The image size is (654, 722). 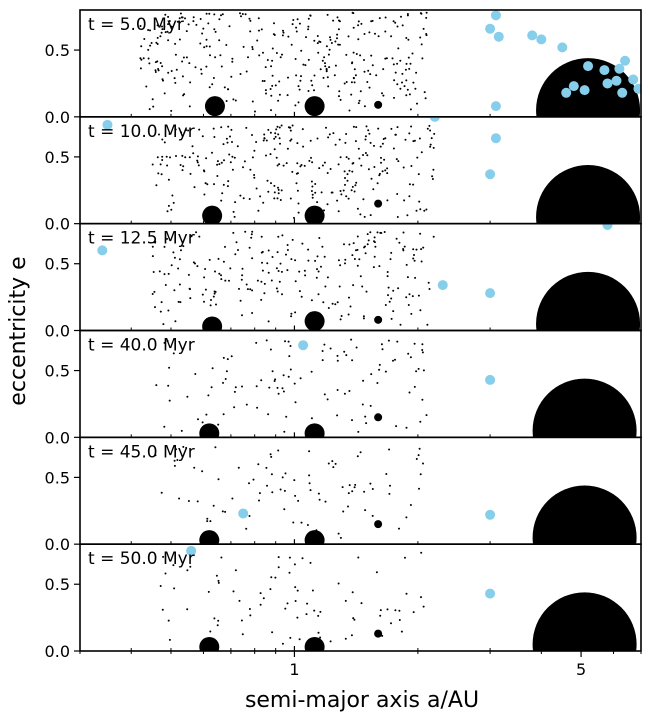 What do you see at coordinates (584, 408) in the screenshot?
I see `giant-planet-marker` at bounding box center [584, 408].